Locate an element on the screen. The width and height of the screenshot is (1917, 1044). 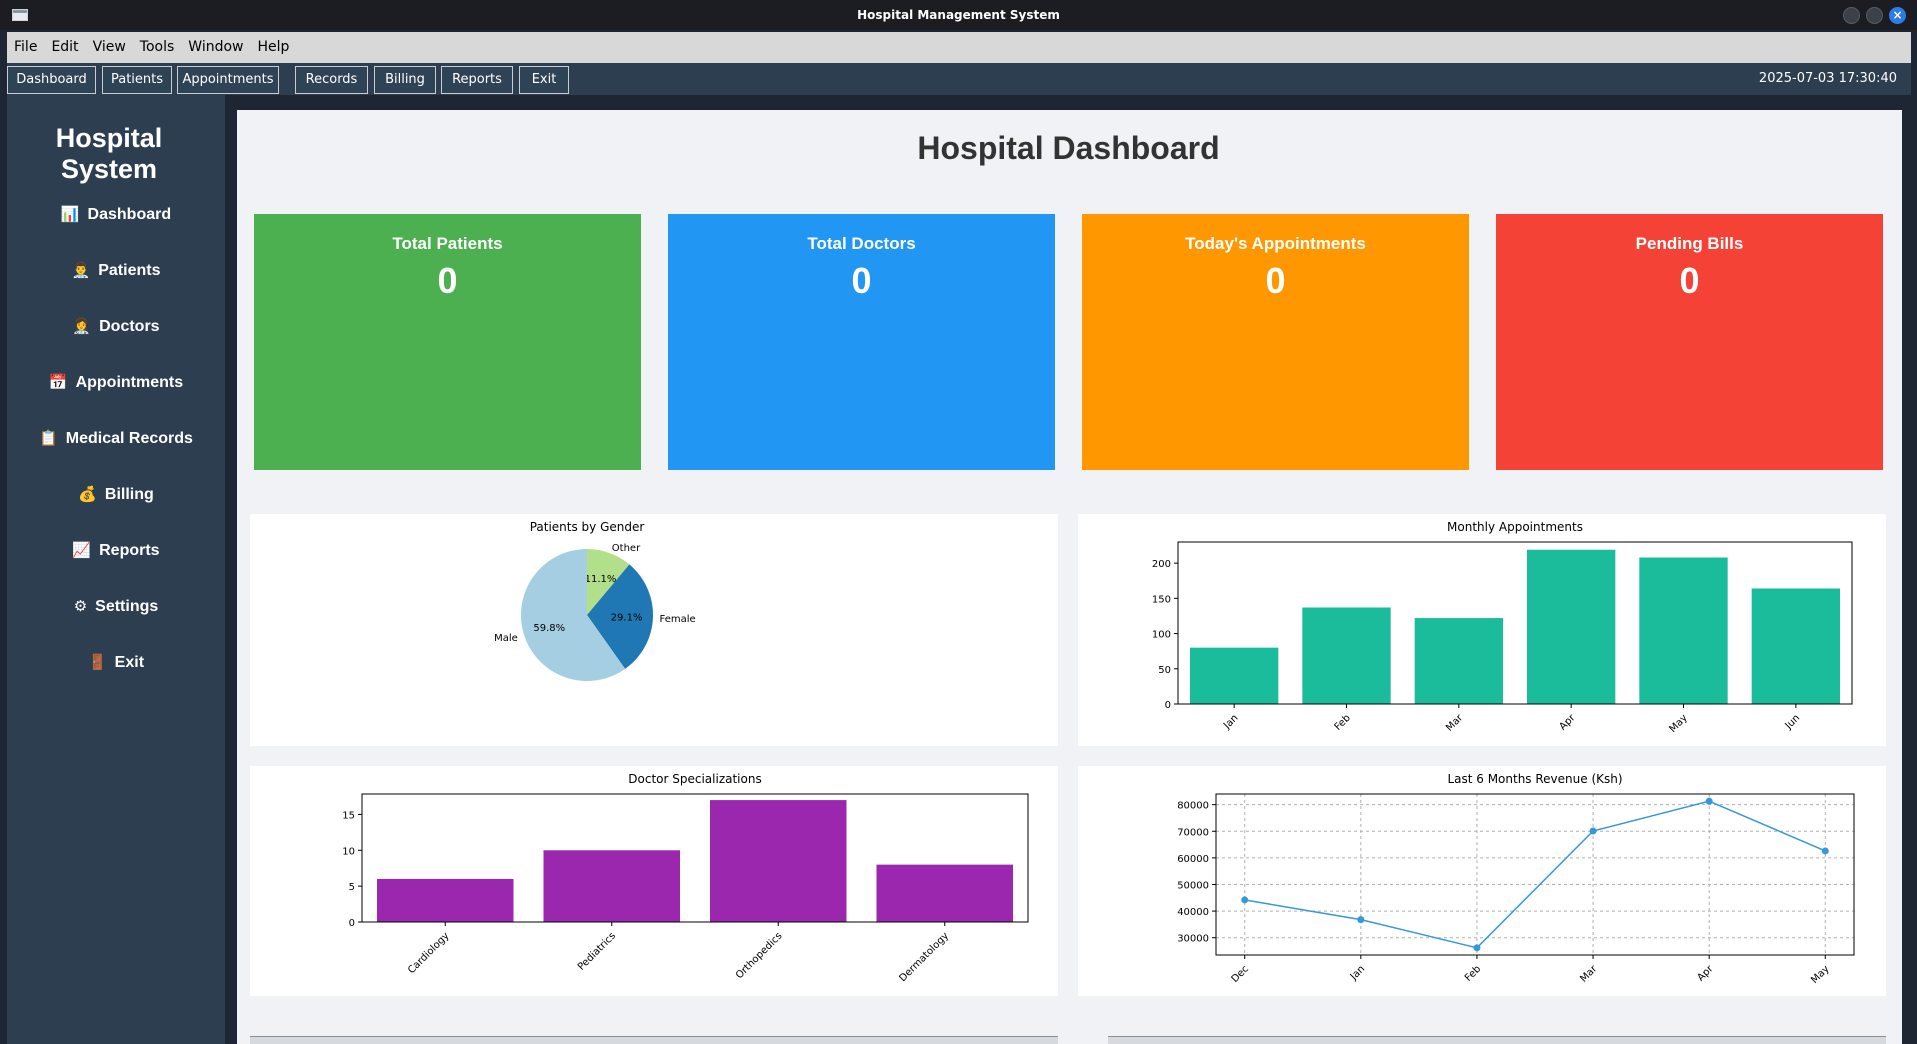
y-tick-label: 15 is located at coordinates (348, 815).